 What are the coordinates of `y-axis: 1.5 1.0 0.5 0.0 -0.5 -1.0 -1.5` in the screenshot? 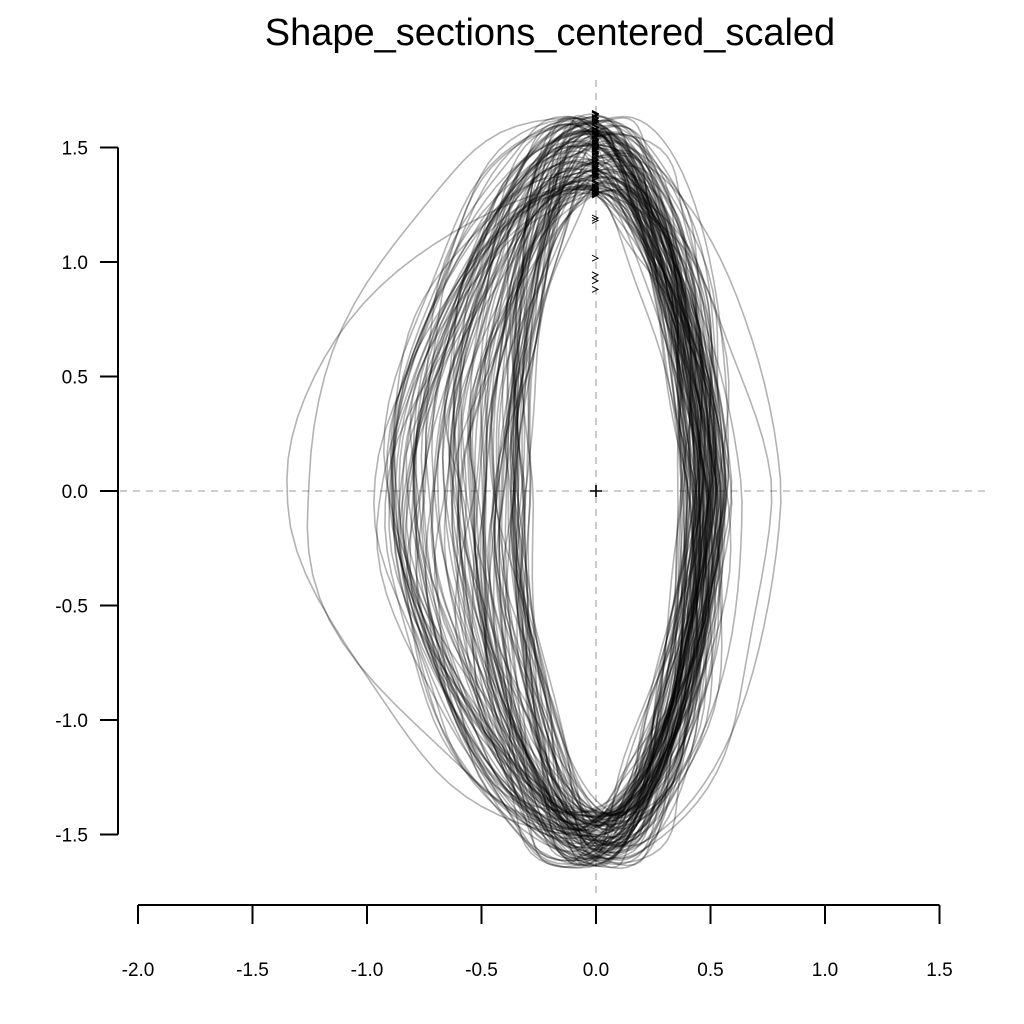 It's located at (87, 493).